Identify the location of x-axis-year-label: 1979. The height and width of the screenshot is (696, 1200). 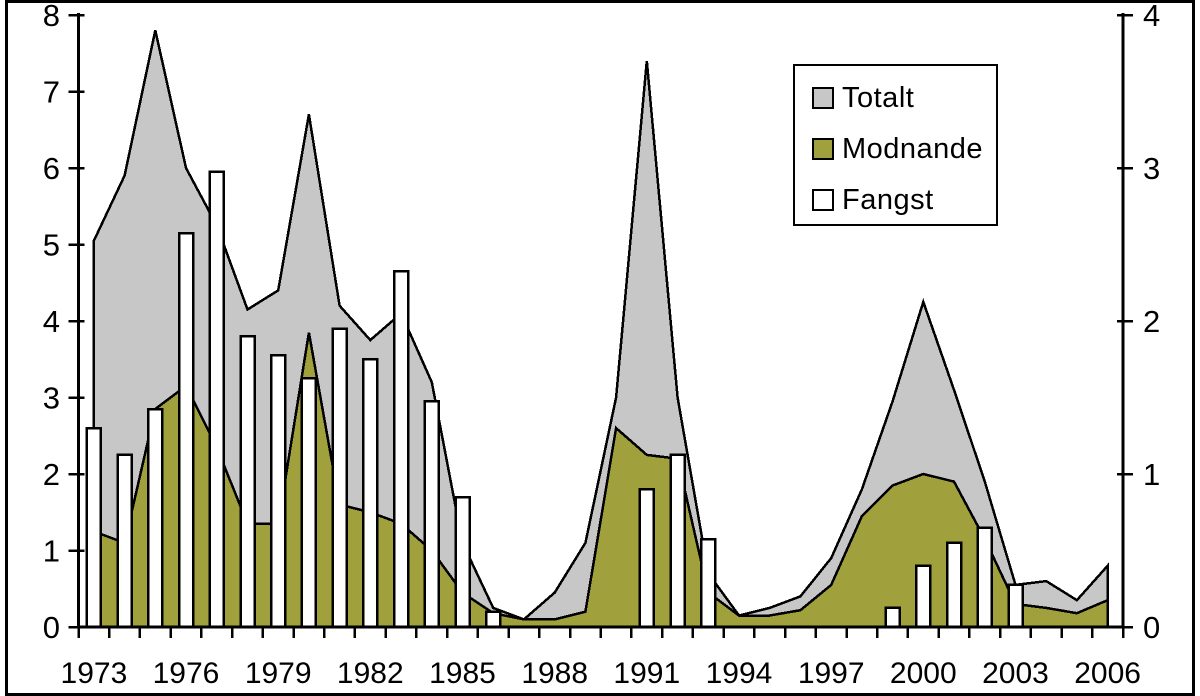
(278, 673).